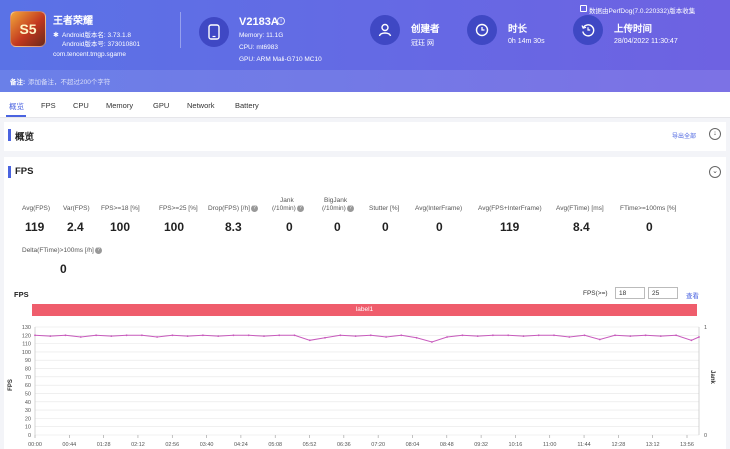  What do you see at coordinates (69, 82) in the screenshot?
I see `note-input: 添加备注，不超过200个字符` at bounding box center [69, 82].